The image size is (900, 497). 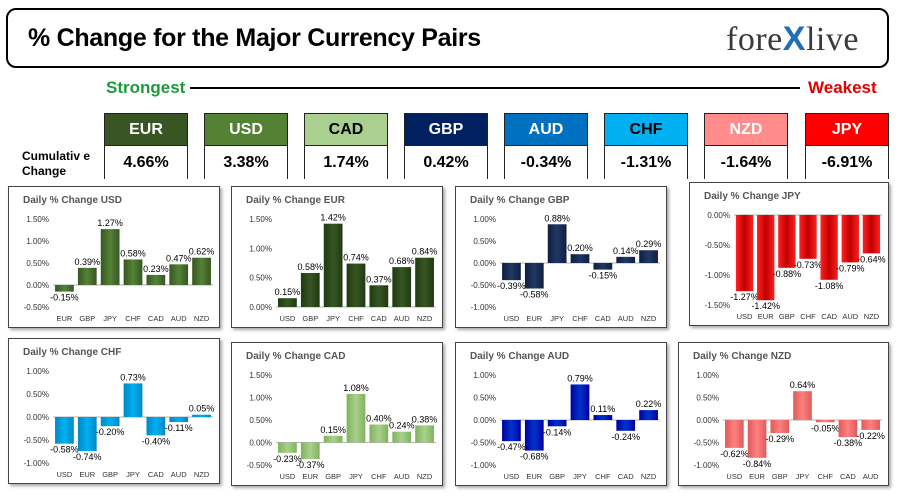 I want to click on y-tick-label: -1.00%, so click(x=483, y=465).